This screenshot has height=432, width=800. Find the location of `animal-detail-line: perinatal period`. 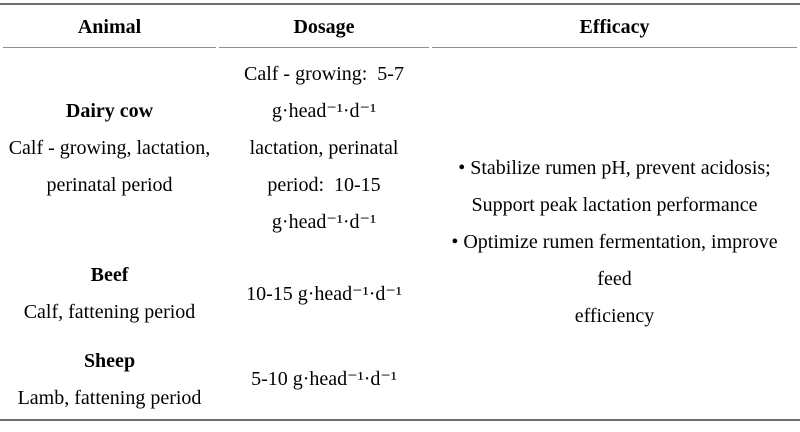

animal-detail-line: perinatal period is located at coordinates (109, 184).